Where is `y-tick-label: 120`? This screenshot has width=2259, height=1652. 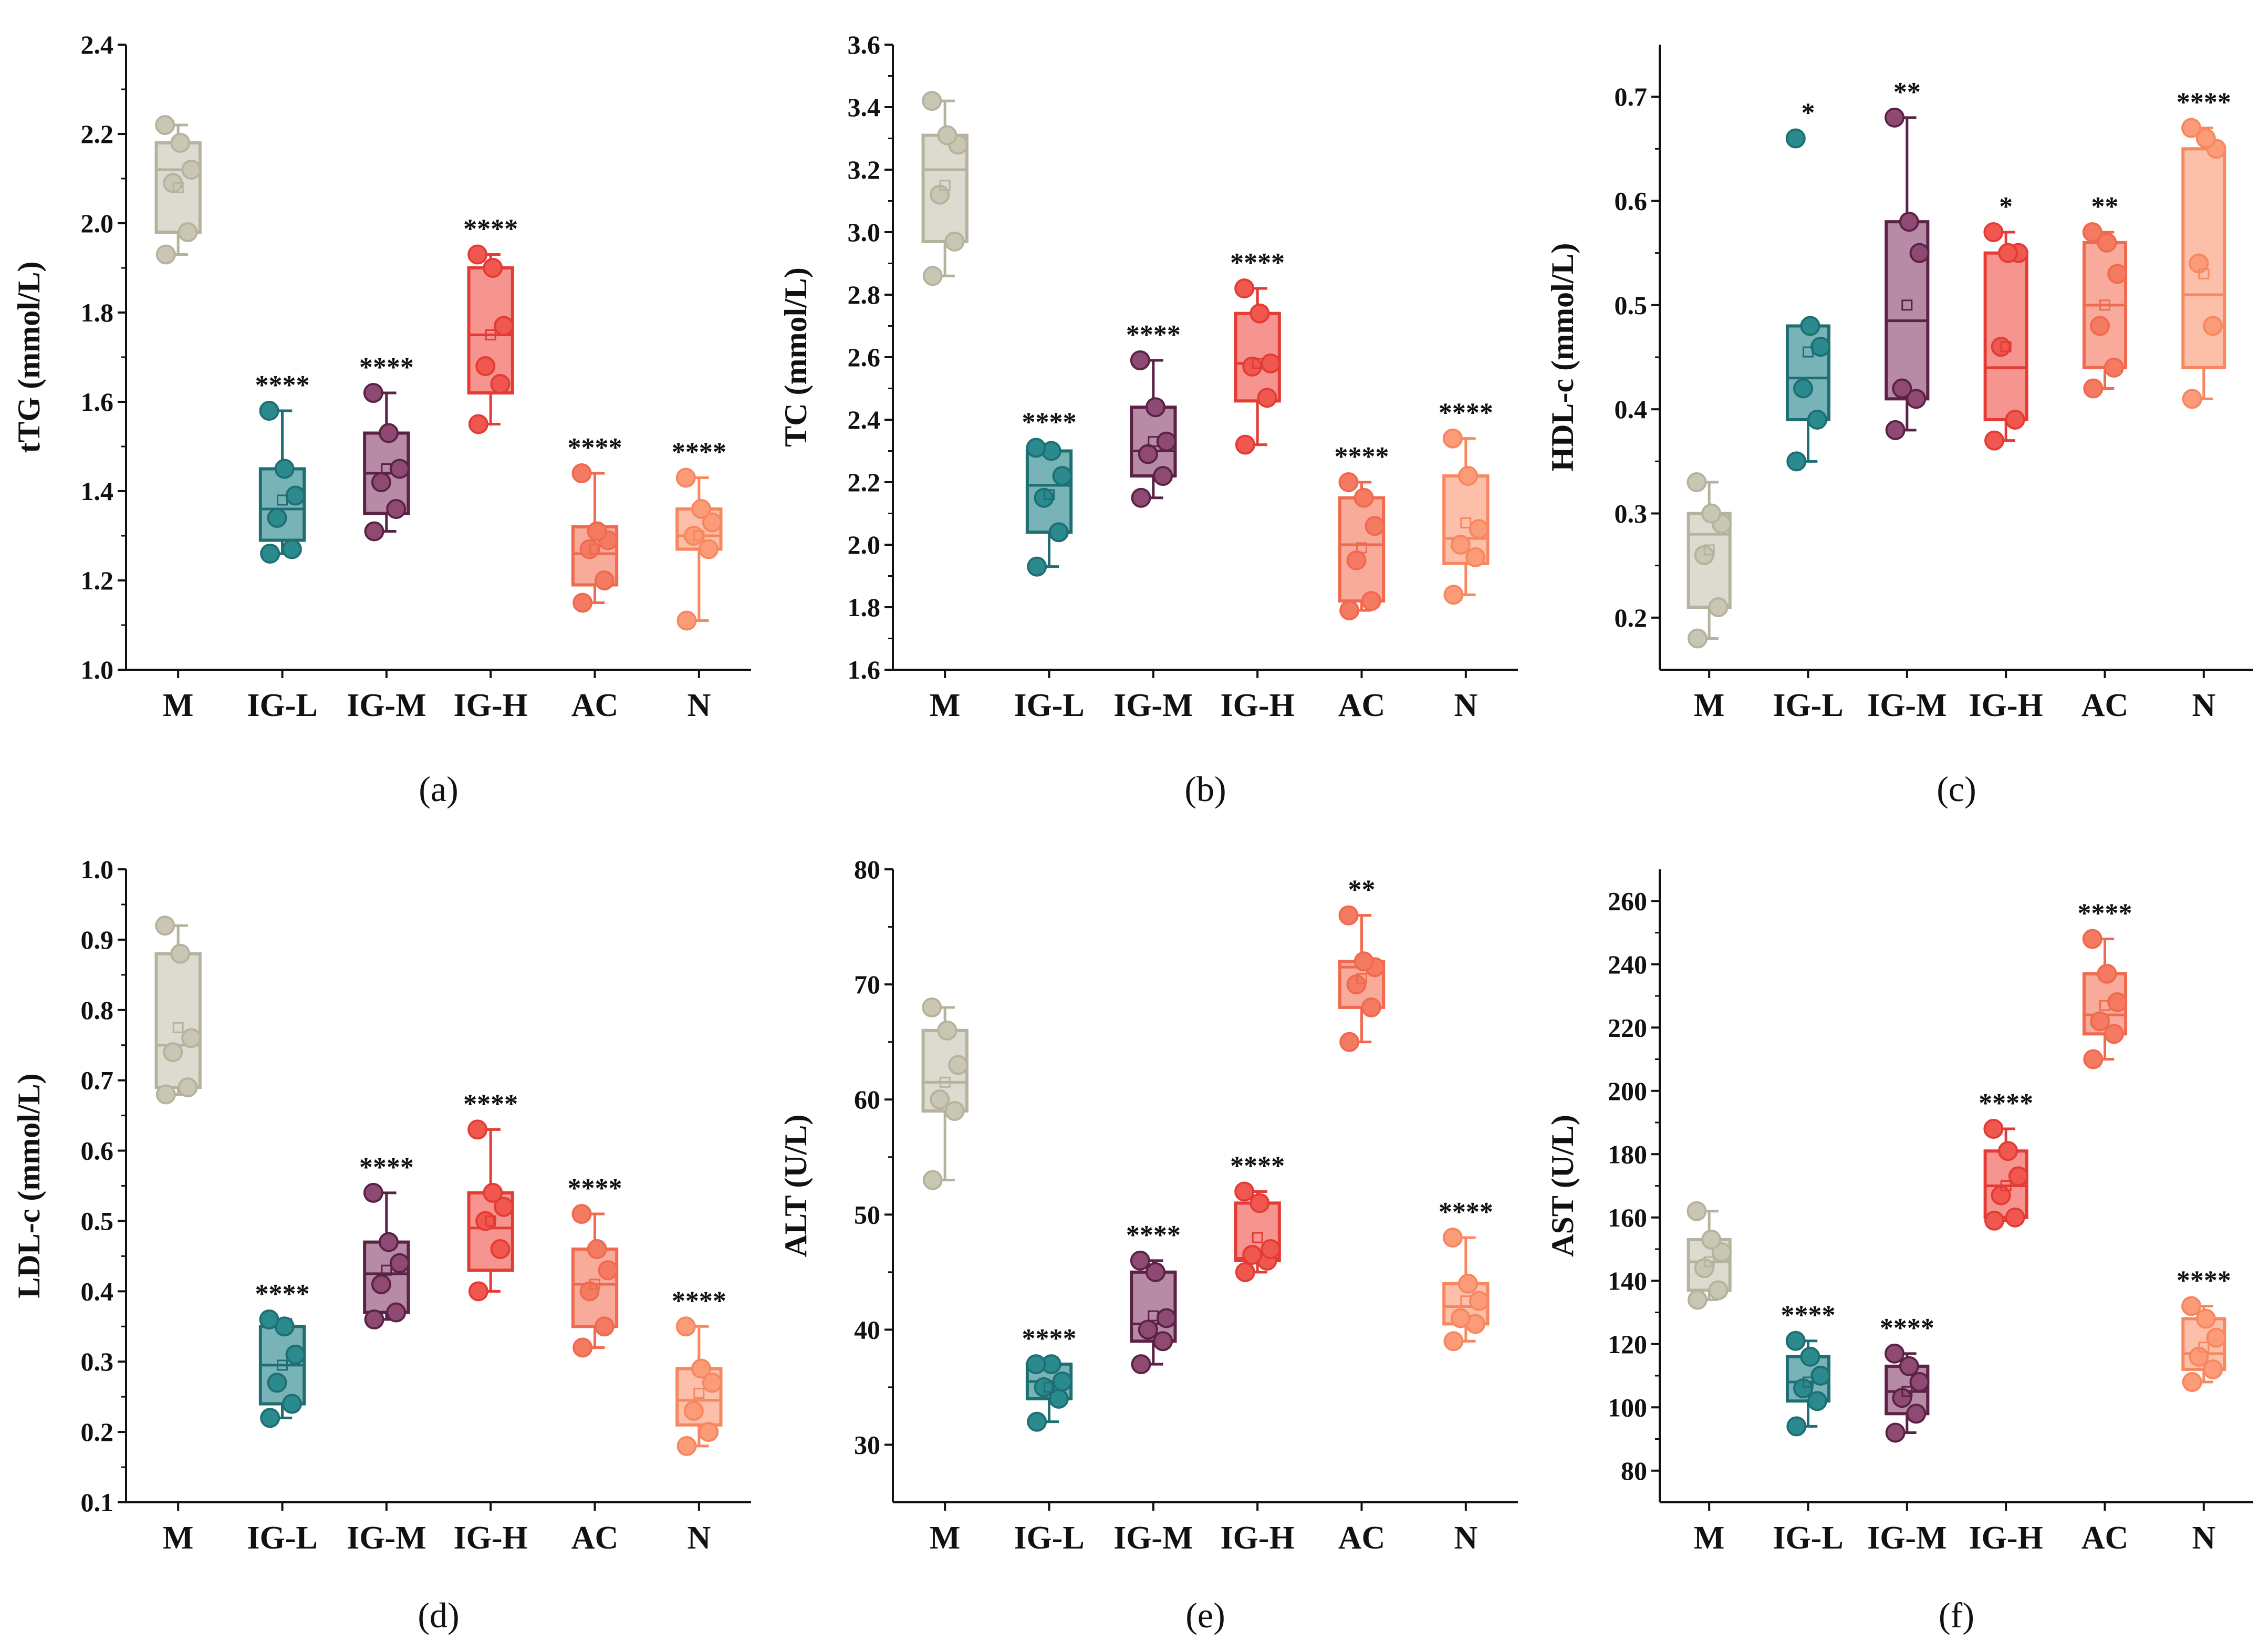 y-tick-label: 120 is located at coordinates (1627, 1344).